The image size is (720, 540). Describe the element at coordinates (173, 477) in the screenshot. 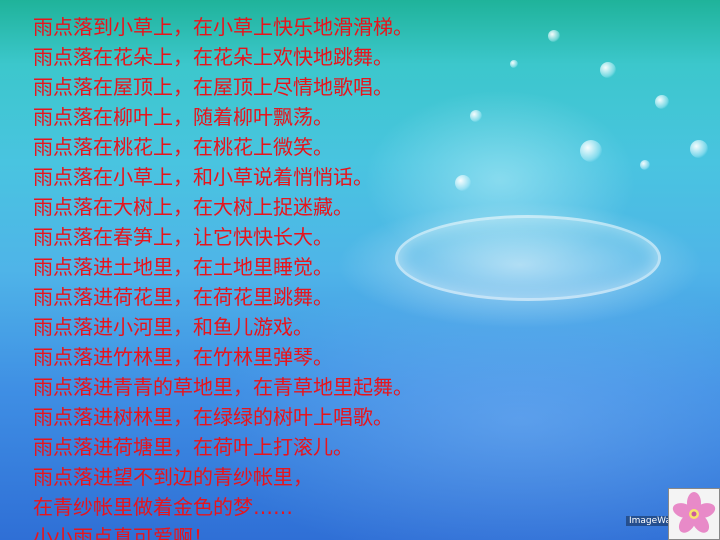

I see `poem-line: 雨点落进望不到边的青纱帐里，` at that location.